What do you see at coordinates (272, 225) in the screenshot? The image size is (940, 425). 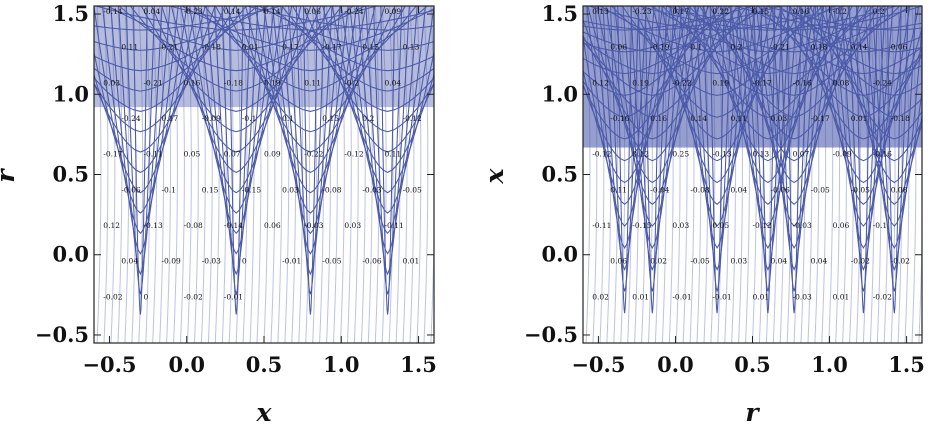 I see `left-contour-value-label: 0.06` at bounding box center [272, 225].